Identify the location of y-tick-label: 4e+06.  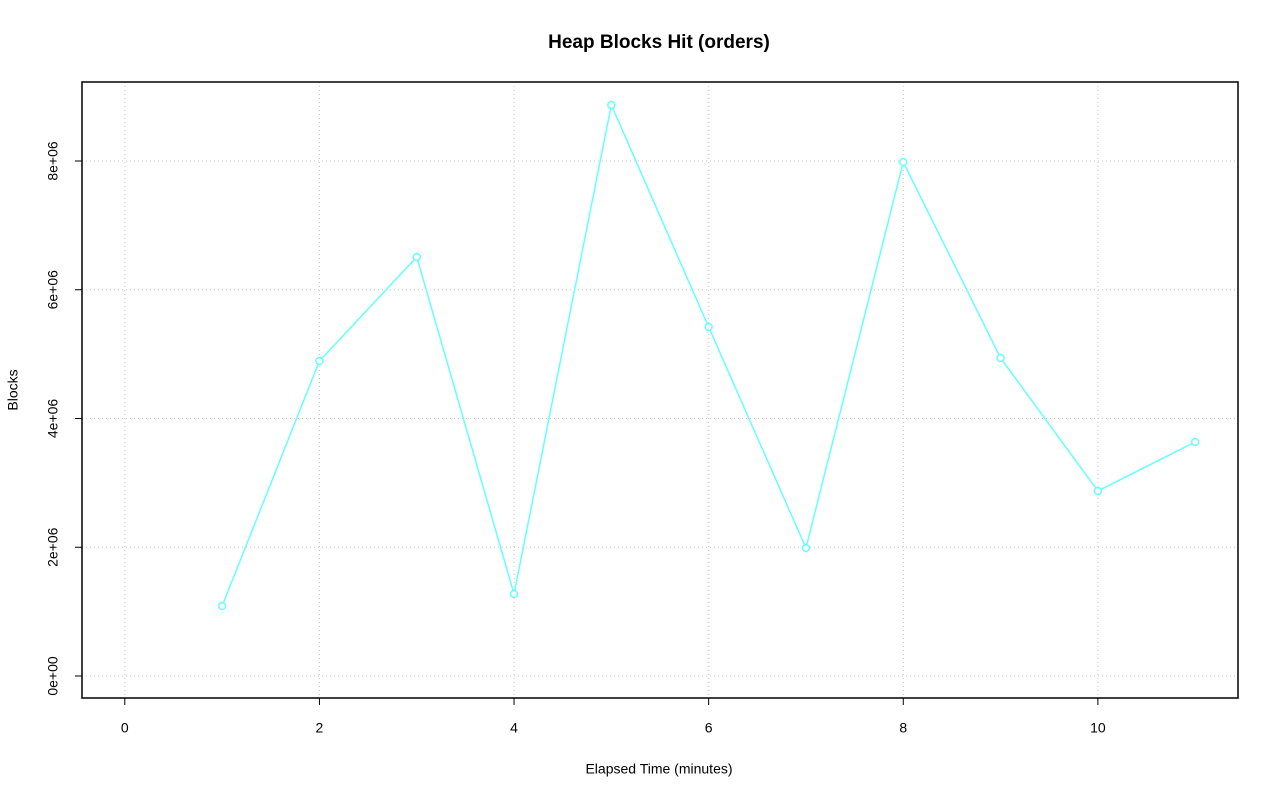
(53, 419).